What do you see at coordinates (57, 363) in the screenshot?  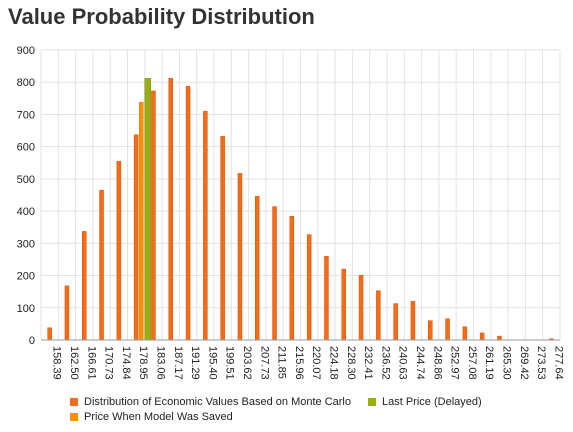 I see `x-tick-label: 158.39` at bounding box center [57, 363].